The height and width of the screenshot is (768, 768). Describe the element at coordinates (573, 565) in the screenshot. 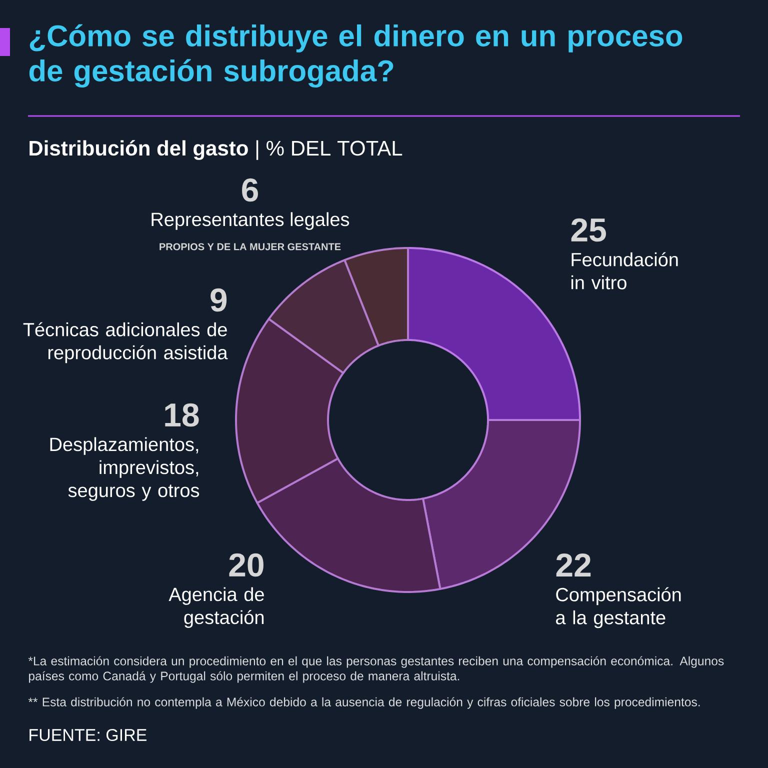

I see `data-label: 22` at that location.